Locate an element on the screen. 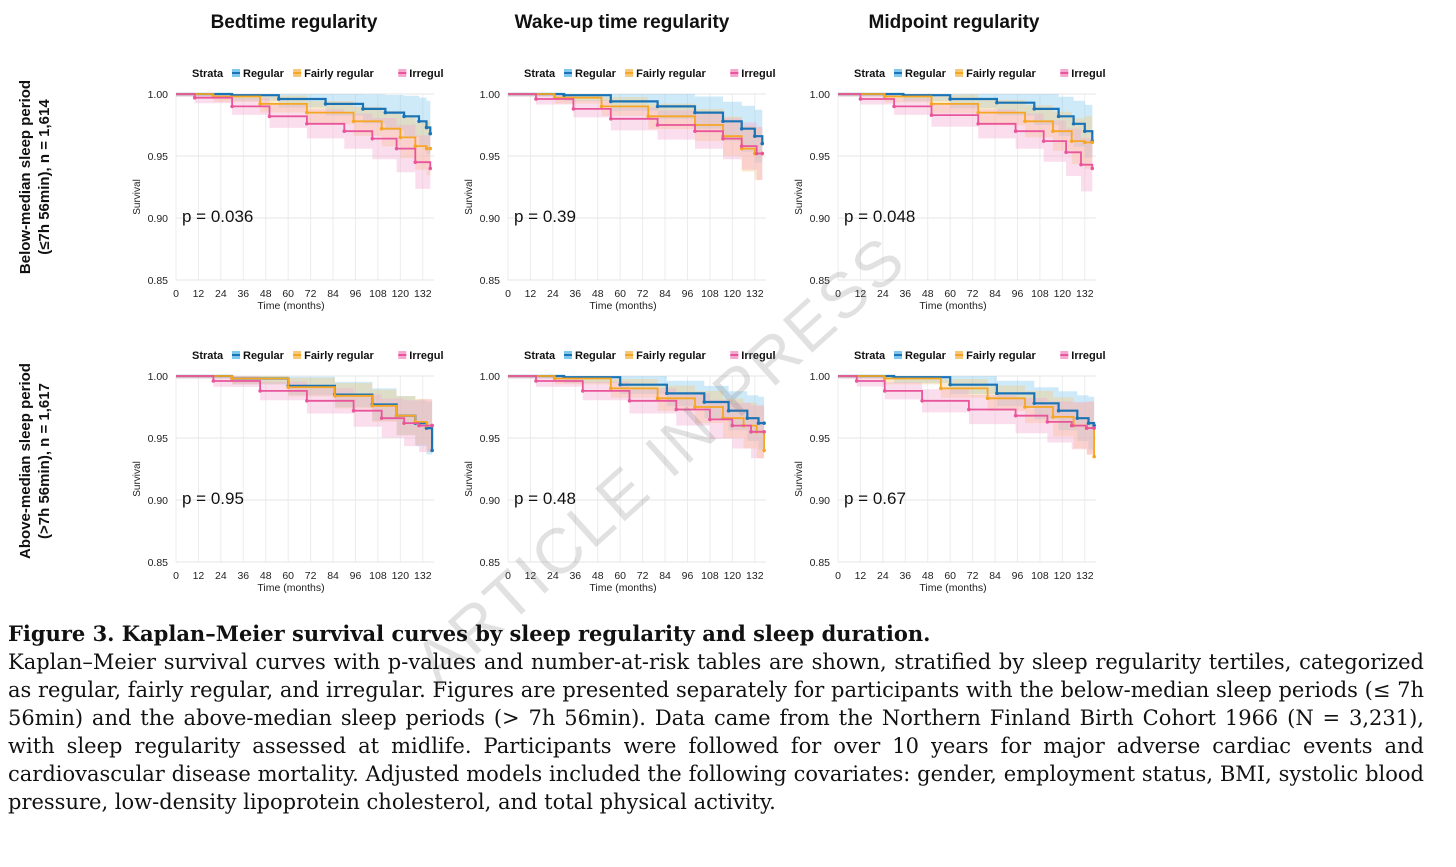 This screenshot has width=1456, height=867. ci-band-fairly-regular is located at coordinates (965, 133).